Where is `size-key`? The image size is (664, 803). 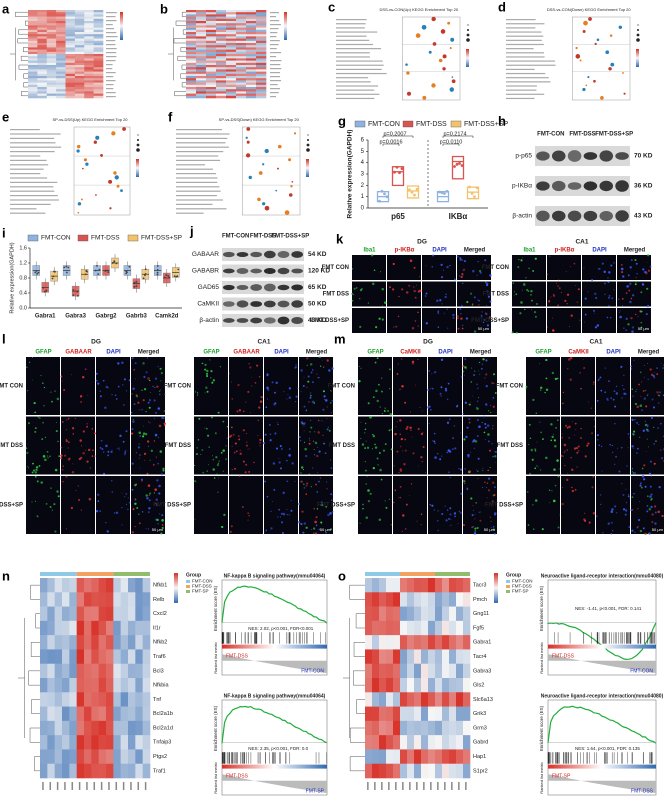
size-key is located at coordinates (308, 150).